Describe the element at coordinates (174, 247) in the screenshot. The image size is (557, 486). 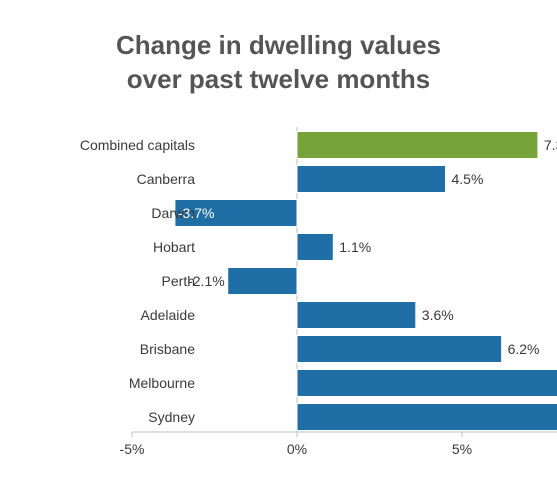
I see `category-label: Hobart` at that location.